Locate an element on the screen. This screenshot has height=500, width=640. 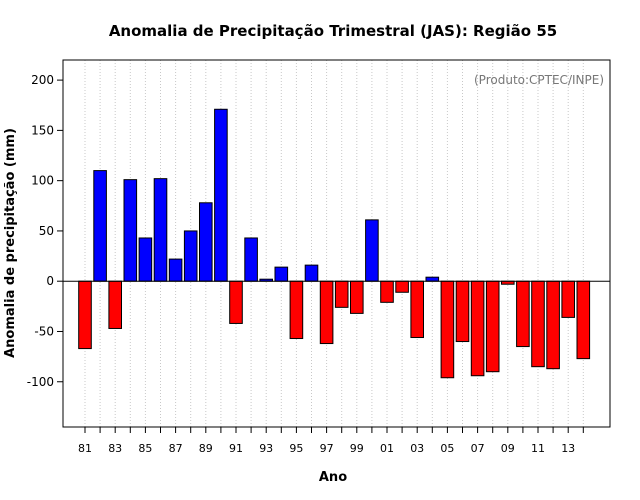
x-tick-label: 91 is located at coordinates (236, 448).